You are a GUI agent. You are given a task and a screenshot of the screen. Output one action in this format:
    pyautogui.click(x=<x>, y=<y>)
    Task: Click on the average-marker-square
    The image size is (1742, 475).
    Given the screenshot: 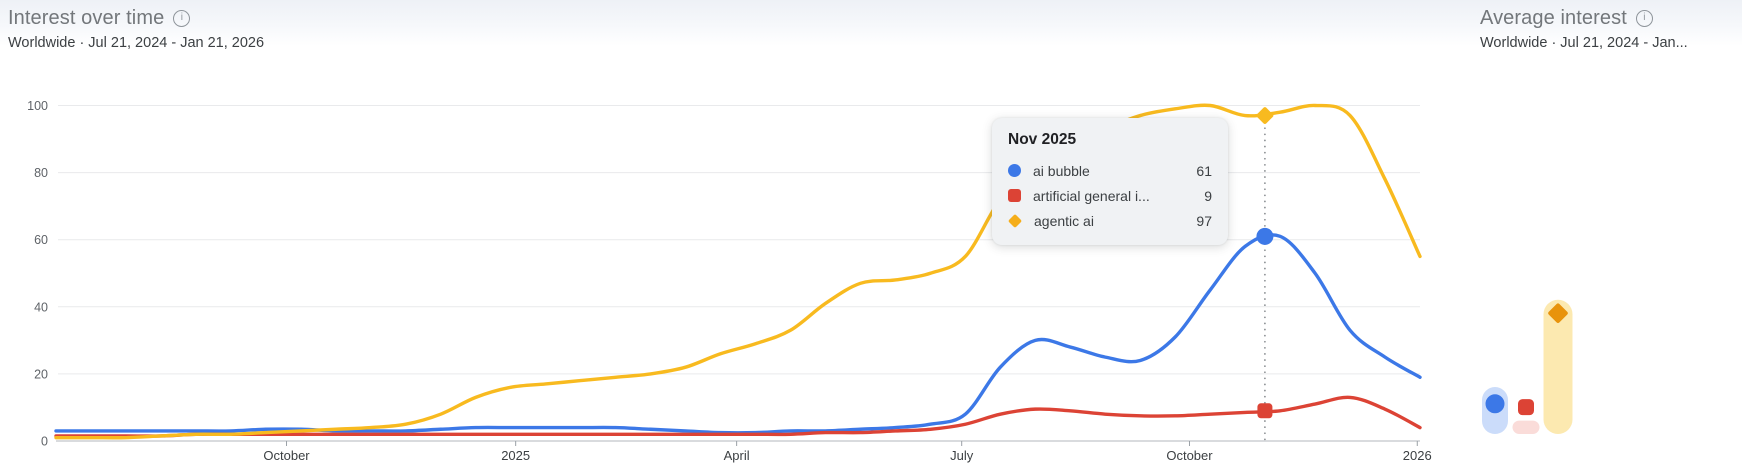 What is the action you would take?
    pyautogui.click(x=1526, y=407)
    